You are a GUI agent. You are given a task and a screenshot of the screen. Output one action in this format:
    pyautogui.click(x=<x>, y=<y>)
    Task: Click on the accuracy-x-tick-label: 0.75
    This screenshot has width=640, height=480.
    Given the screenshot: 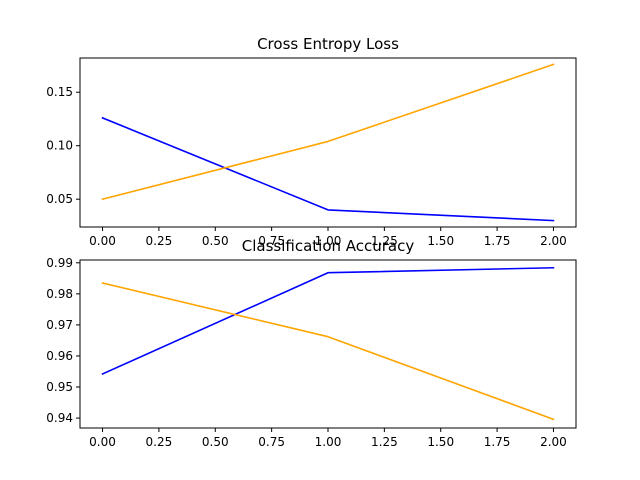 What is the action you would take?
    pyautogui.click(x=271, y=442)
    